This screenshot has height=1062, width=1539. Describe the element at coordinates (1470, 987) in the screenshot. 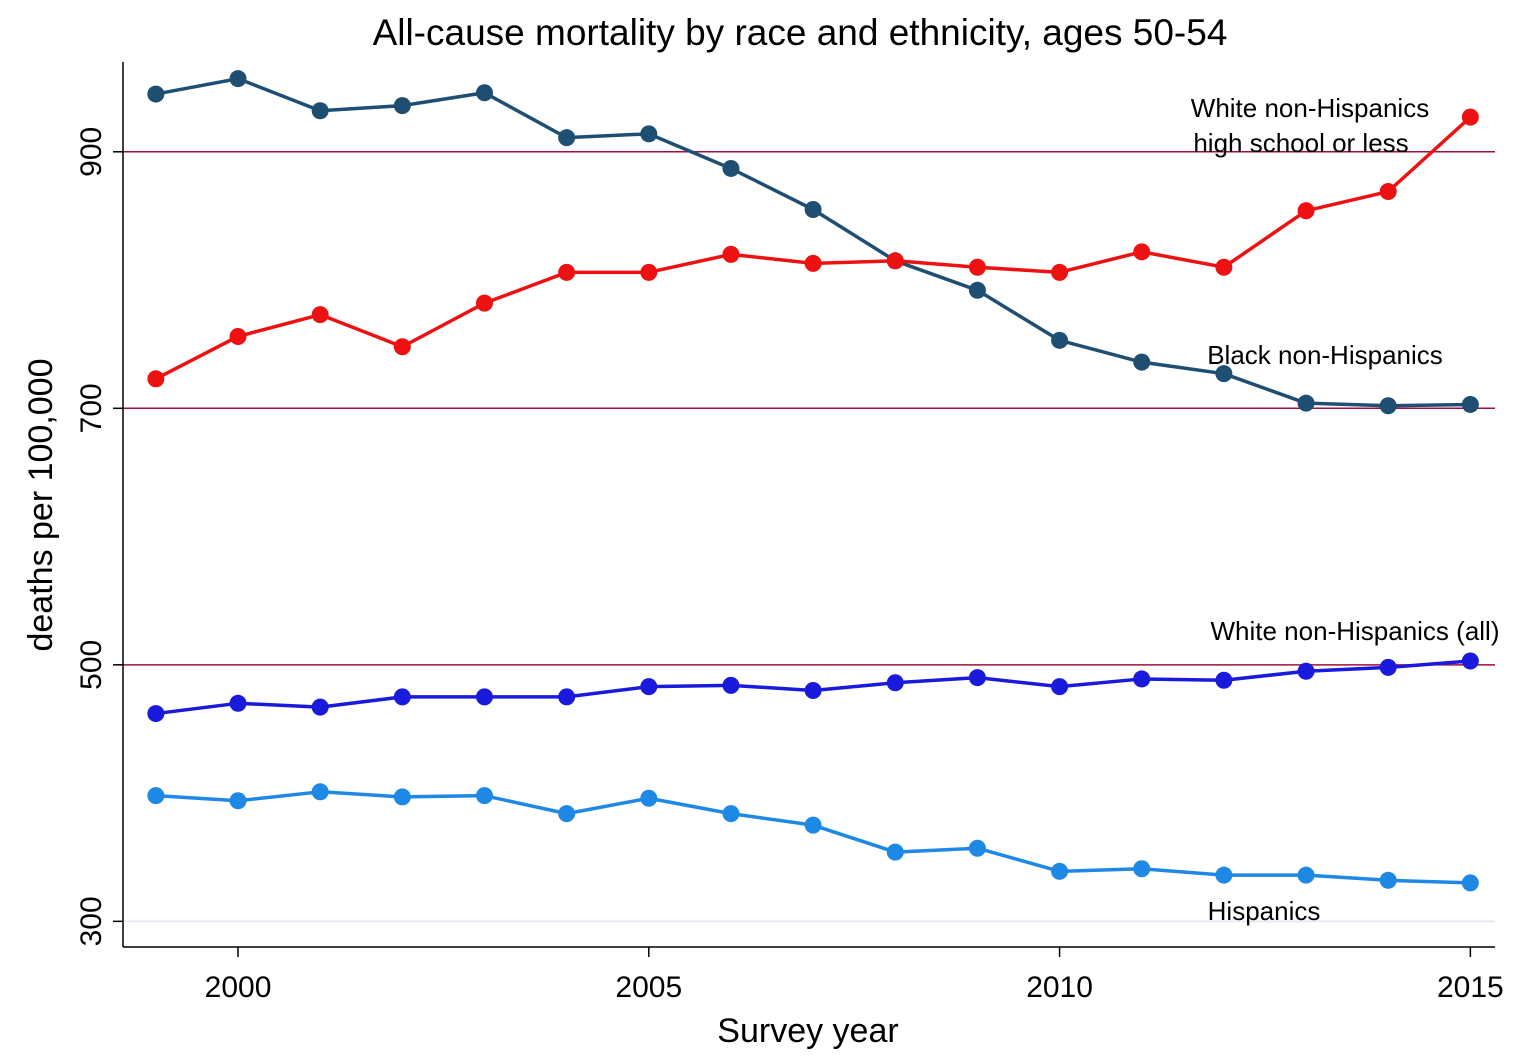

I see `x-tick-label: 2015` at that location.